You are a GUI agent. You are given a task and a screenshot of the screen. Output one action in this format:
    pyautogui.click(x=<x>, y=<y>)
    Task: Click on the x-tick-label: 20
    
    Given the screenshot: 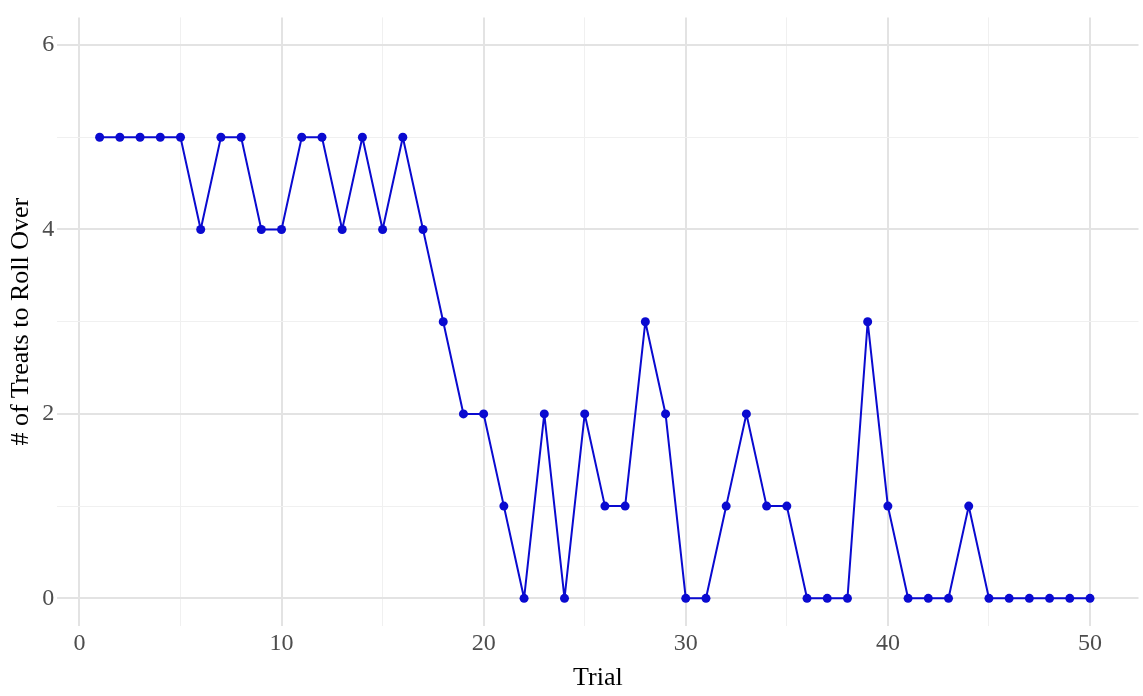 What is the action you would take?
    pyautogui.click(x=483, y=641)
    